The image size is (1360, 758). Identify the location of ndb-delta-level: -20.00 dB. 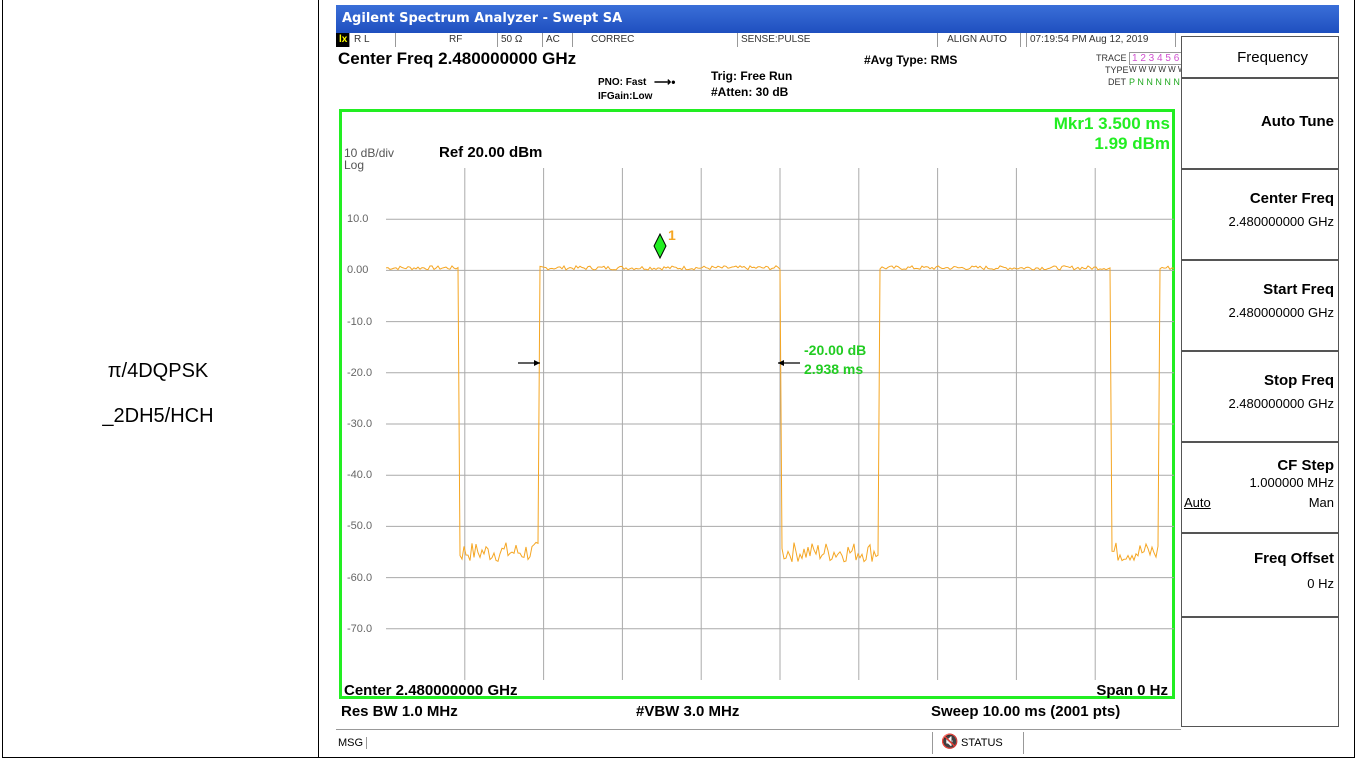
(835, 350).